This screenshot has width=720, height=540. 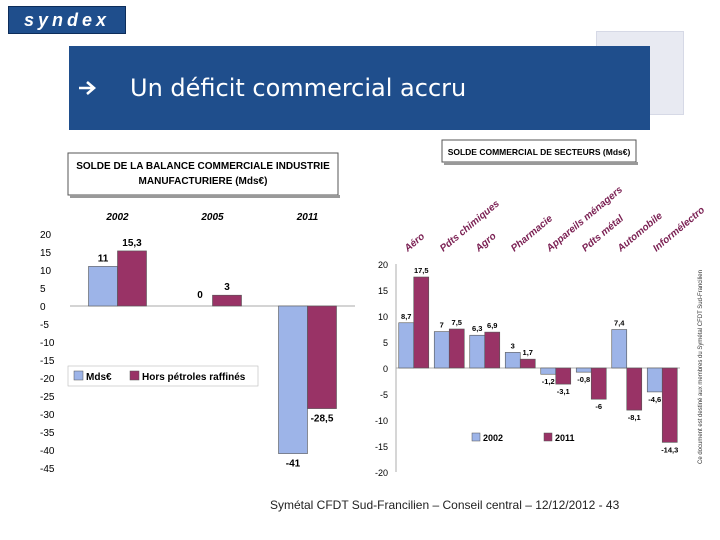 What do you see at coordinates (194, 377) in the screenshot?
I see `legend-label: Hors pétroles raffinés` at bounding box center [194, 377].